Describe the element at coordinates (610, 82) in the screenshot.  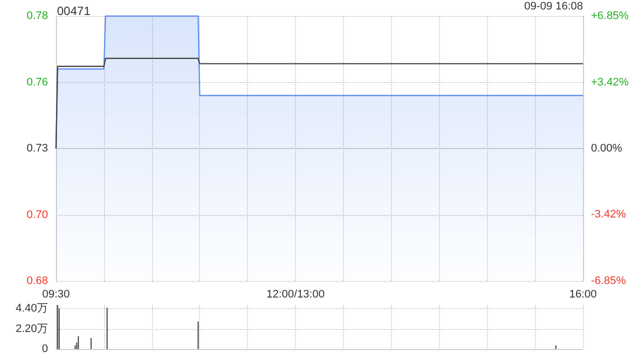
I see `y2-tick-label: +3.42%` at that location.